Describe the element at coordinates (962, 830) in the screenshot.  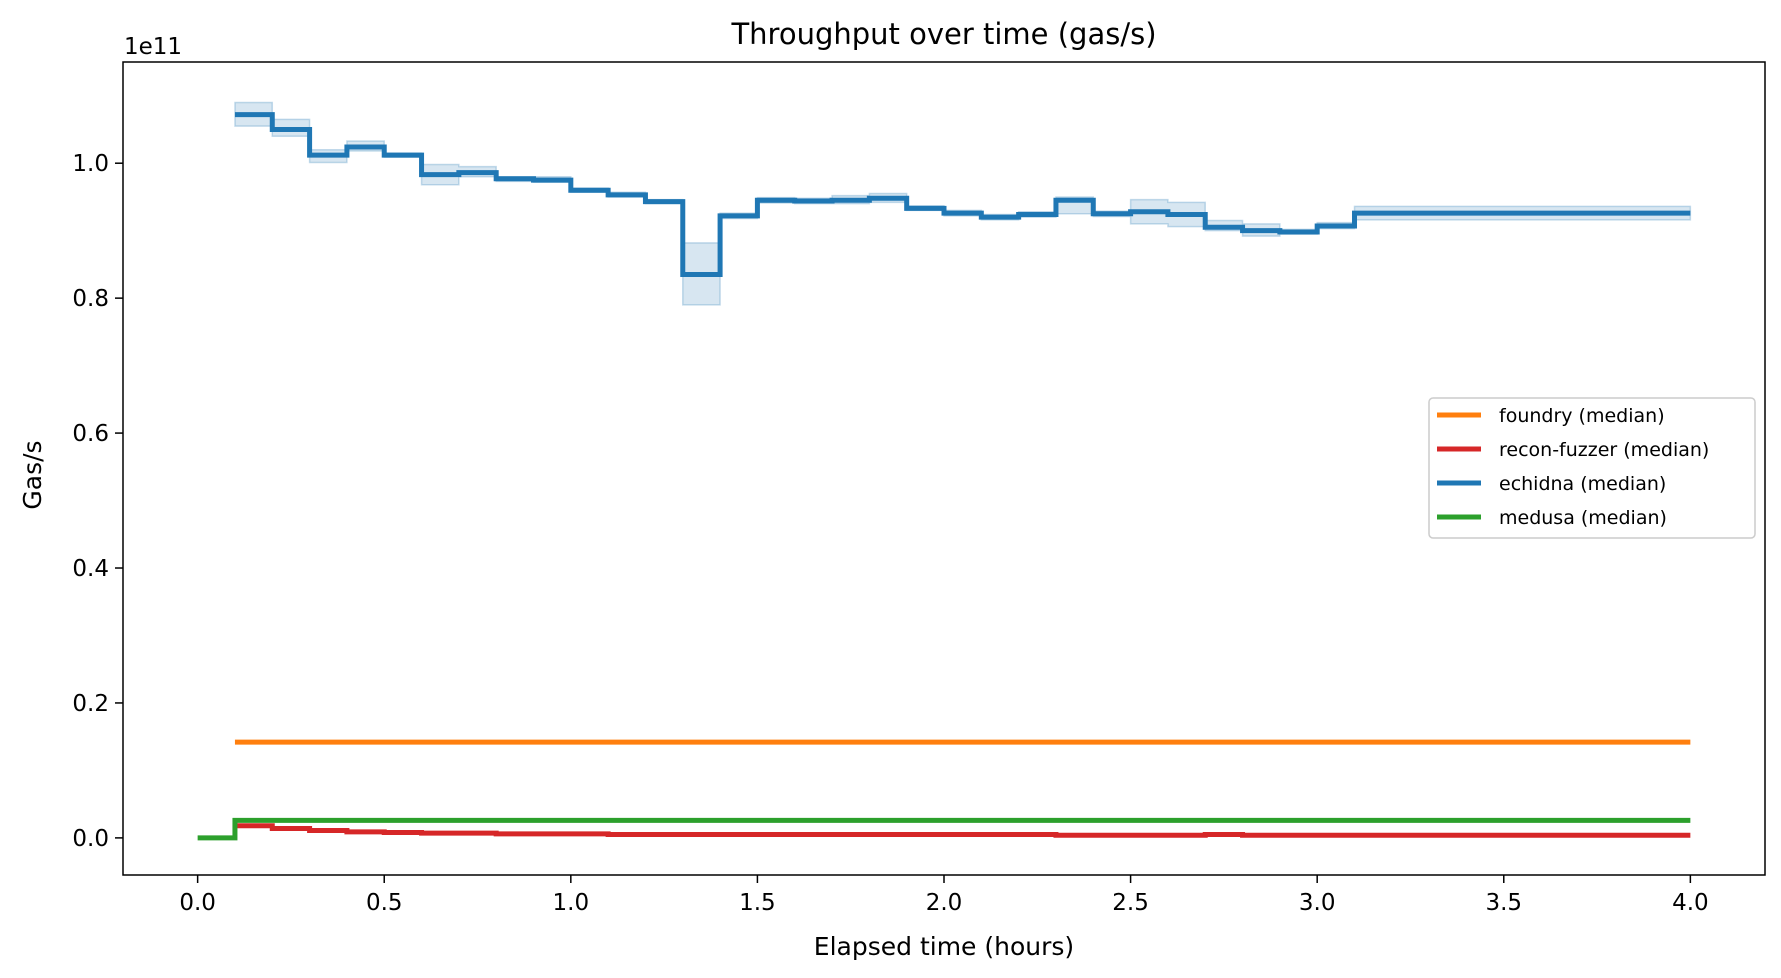
I see `recon-fuzzer-series-line` at that location.